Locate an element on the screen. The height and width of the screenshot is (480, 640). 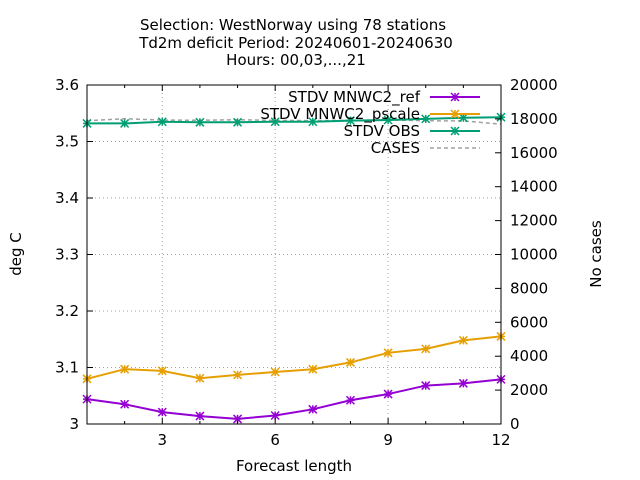
series-line-stdv-obs is located at coordinates (294, 120).